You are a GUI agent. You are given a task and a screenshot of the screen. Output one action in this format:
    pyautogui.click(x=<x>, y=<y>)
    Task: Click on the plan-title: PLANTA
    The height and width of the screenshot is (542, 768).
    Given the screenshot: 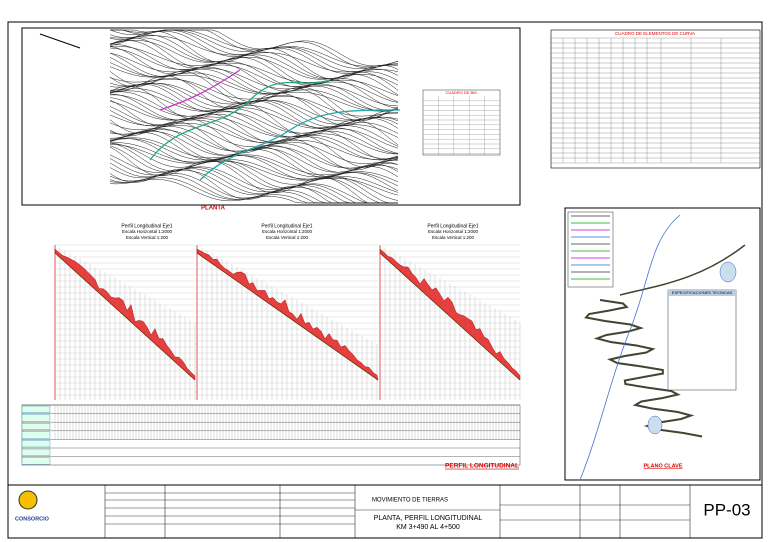 What is the action you would take?
    pyautogui.click(x=213, y=209)
    